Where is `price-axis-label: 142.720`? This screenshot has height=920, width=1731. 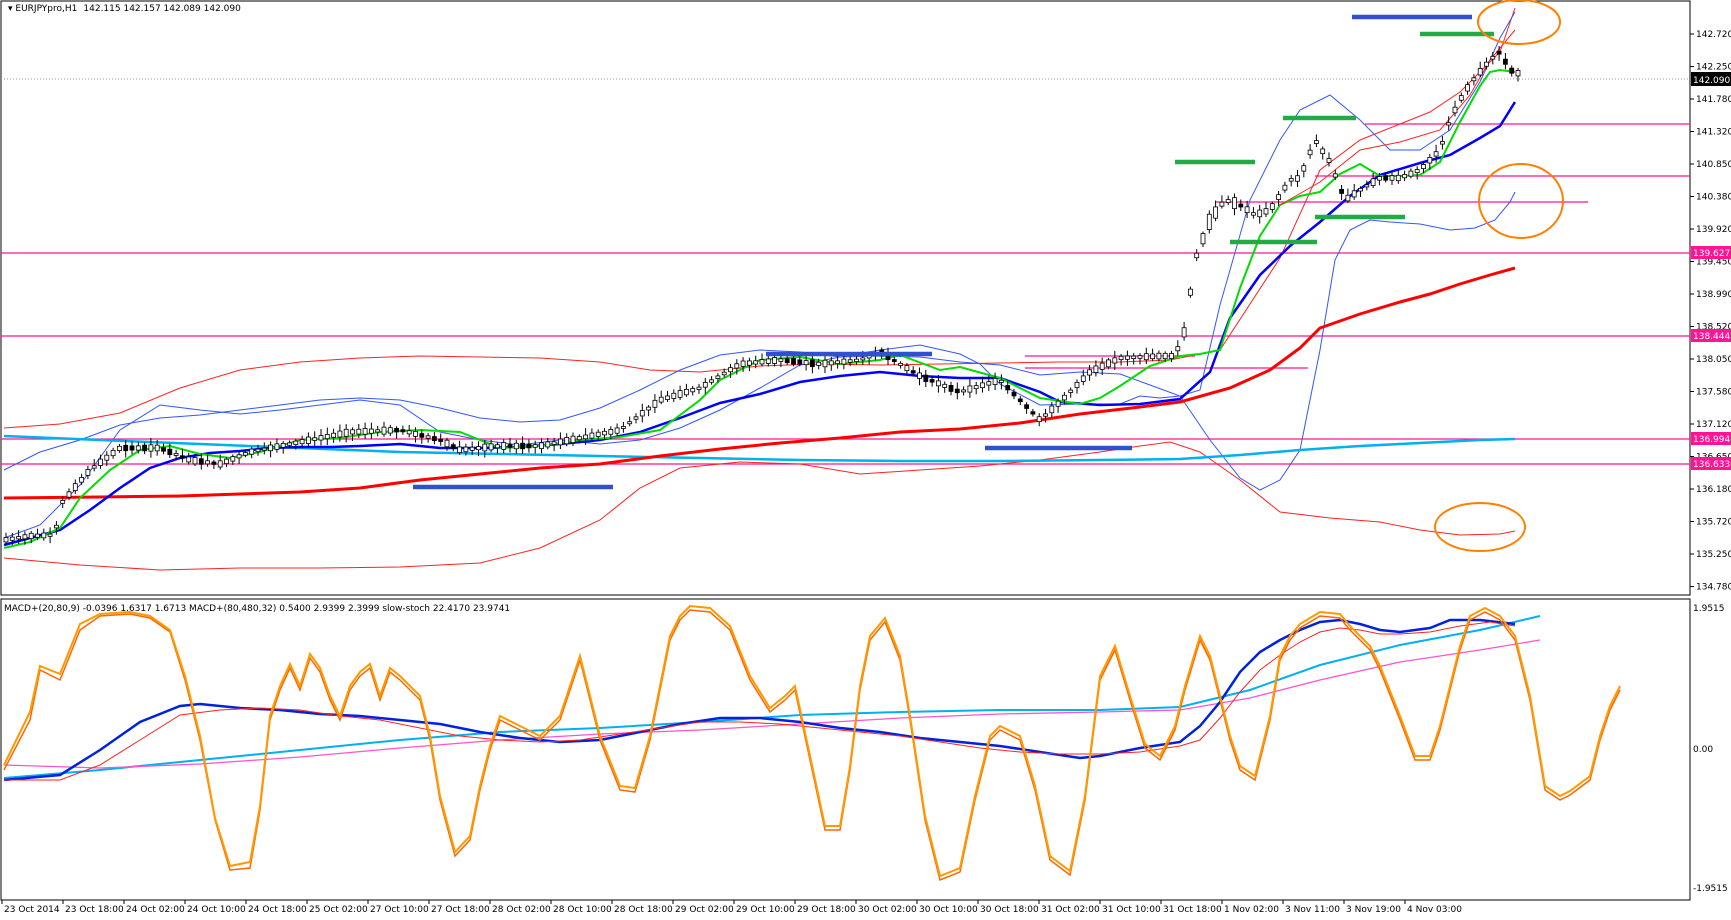
price-axis-label: 142.720 is located at coordinates (1713, 35).